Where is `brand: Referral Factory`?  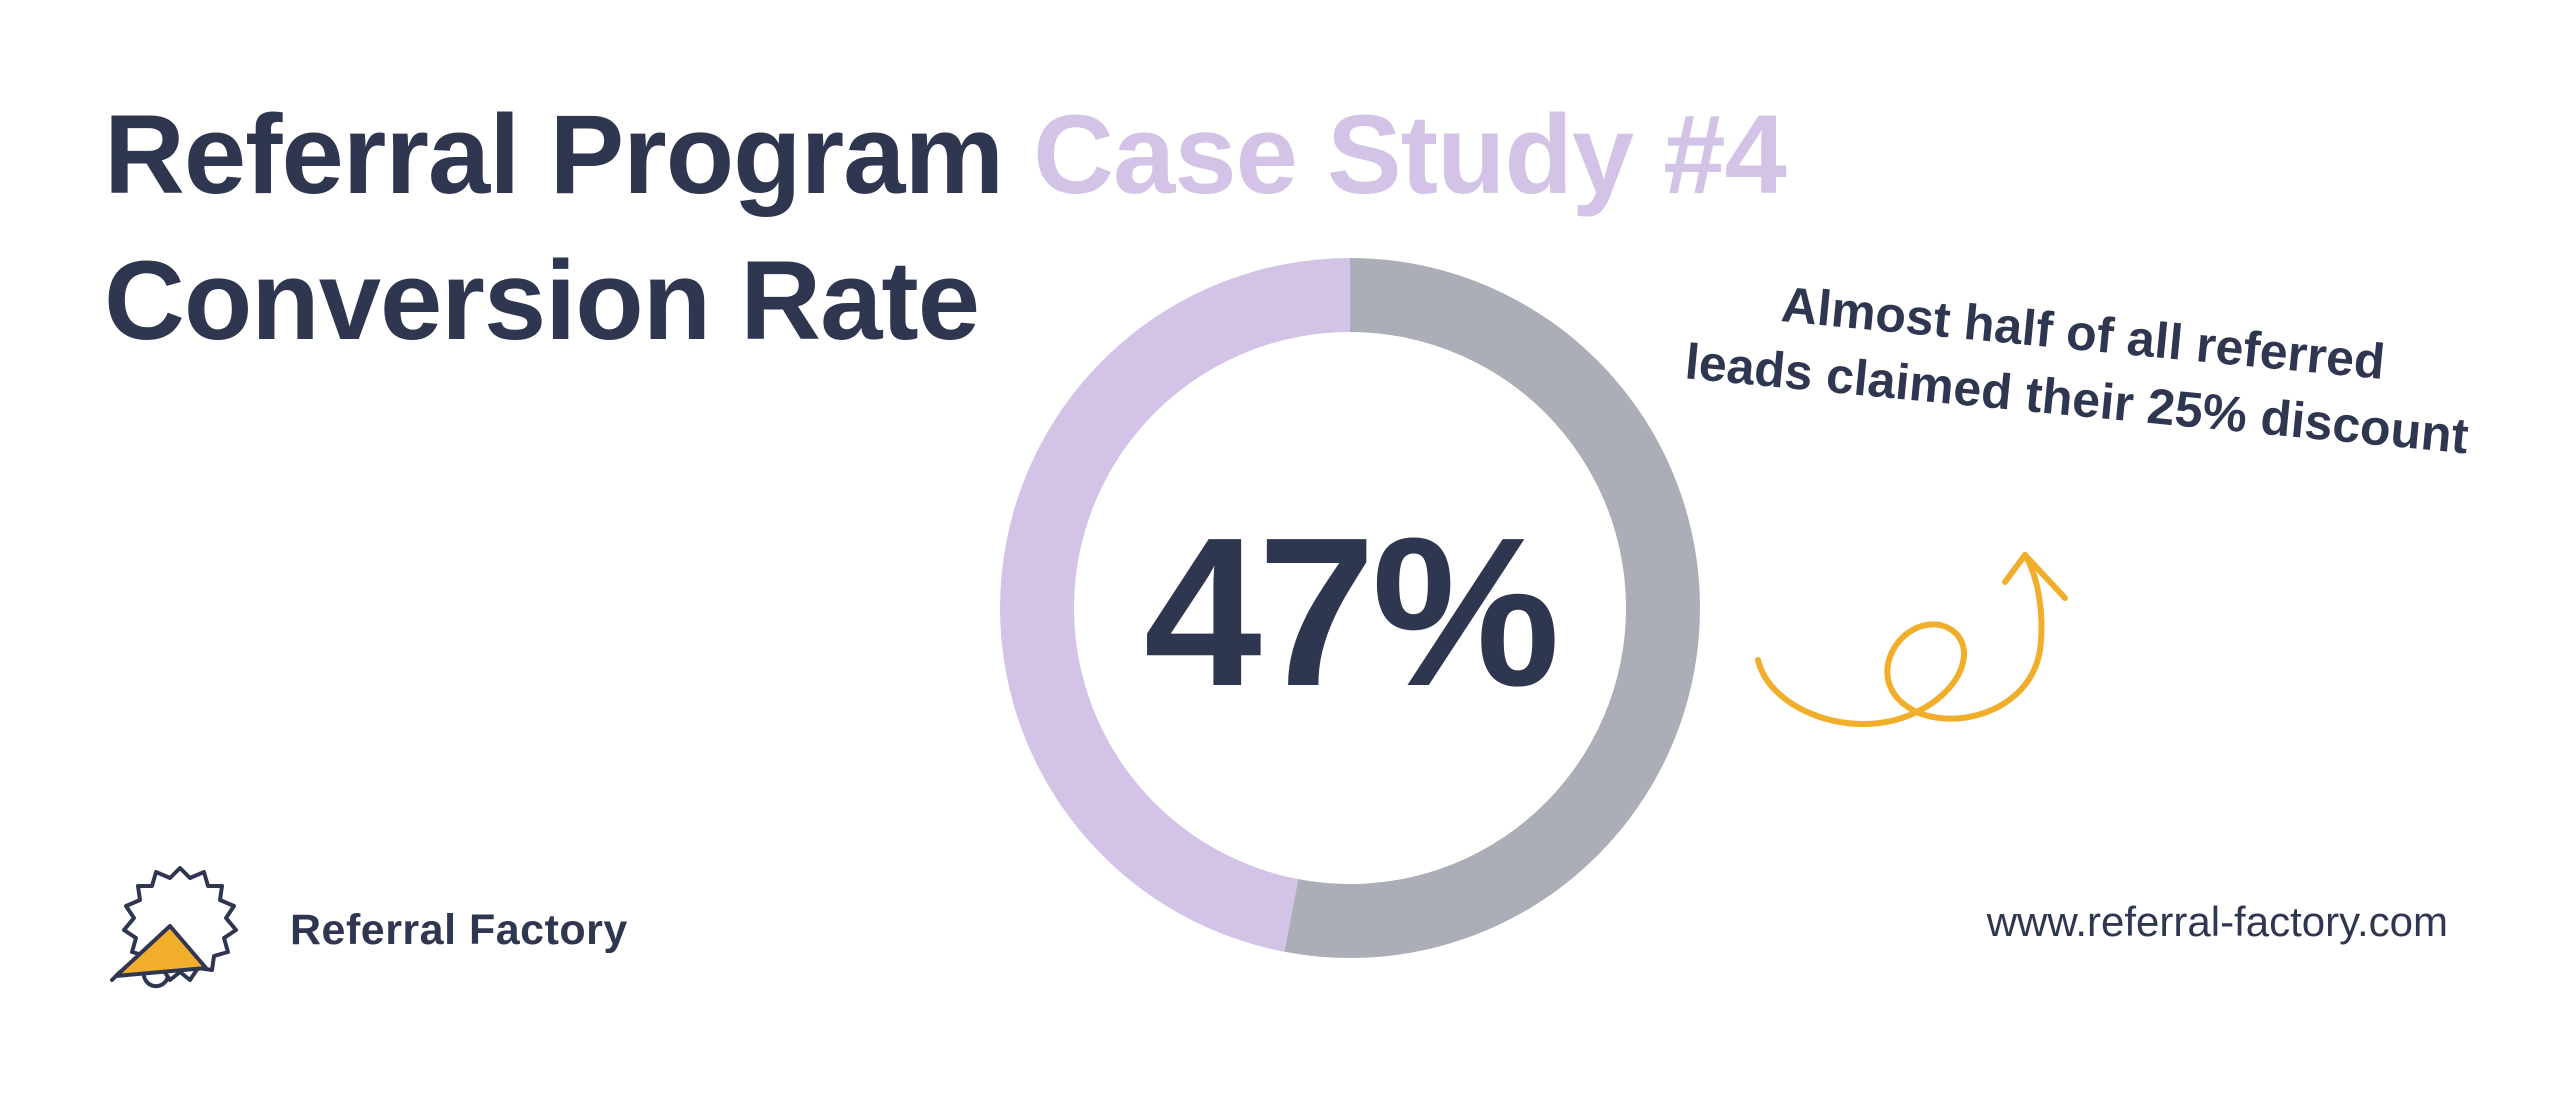
brand: Referral Factory is located at coordinates (368, 930).